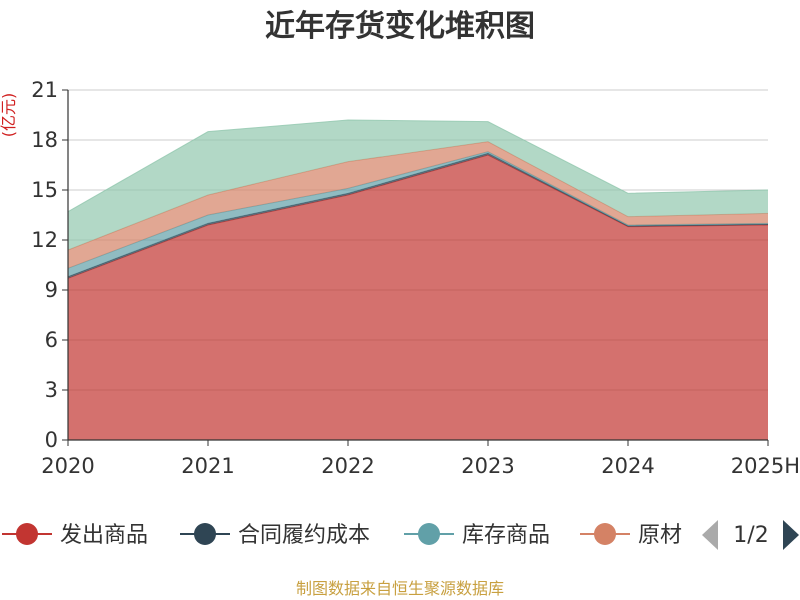 This screenshot has height=600, width=800. Describe the element at coordinates (791, 535) in the screenshot. I see `legend-next-page-icon` at that location.